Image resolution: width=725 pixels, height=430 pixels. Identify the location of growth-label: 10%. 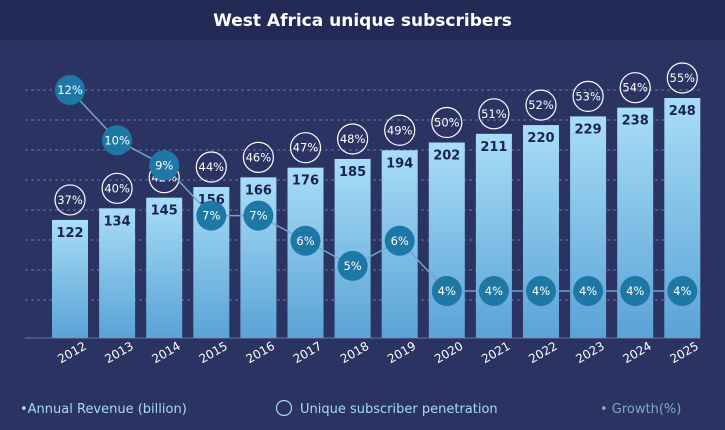
(117, 140).